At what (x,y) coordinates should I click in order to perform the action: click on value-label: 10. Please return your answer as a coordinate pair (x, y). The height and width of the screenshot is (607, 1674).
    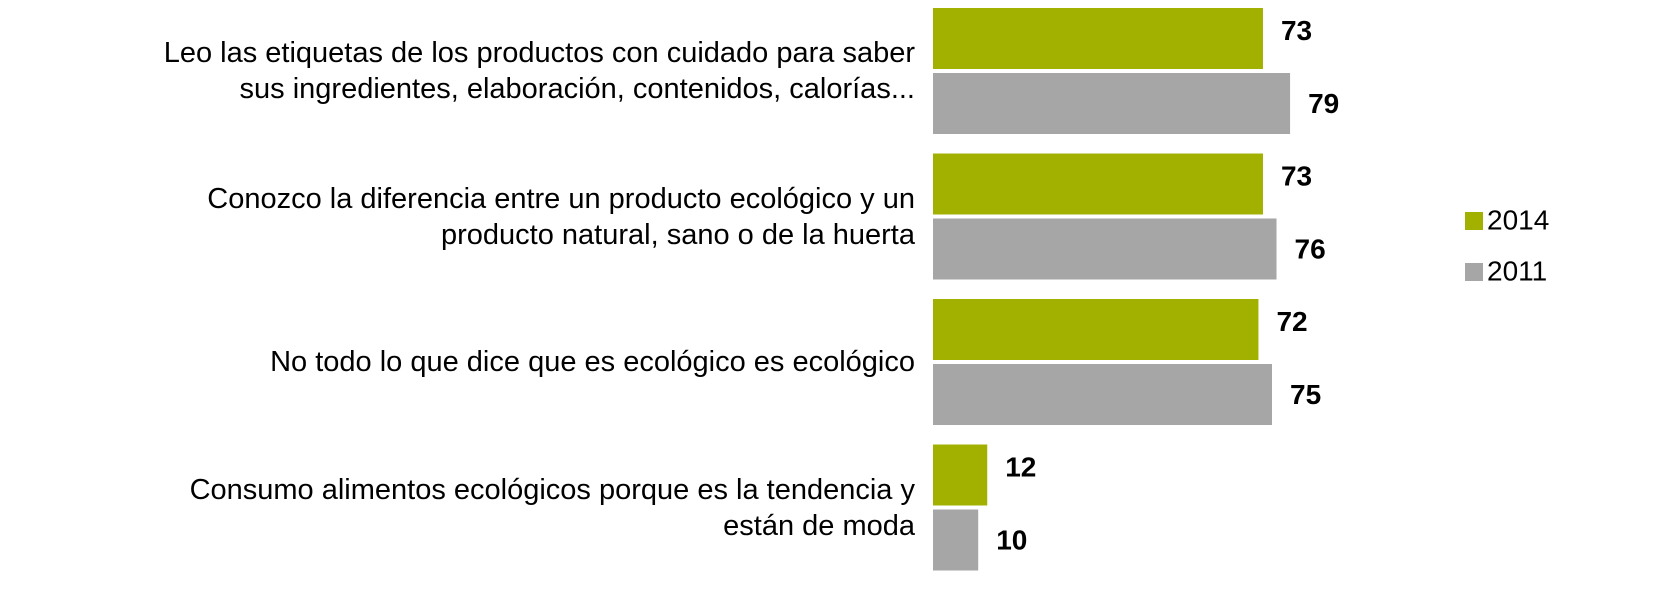
    Looking at the image, I should click on (1011, 539).